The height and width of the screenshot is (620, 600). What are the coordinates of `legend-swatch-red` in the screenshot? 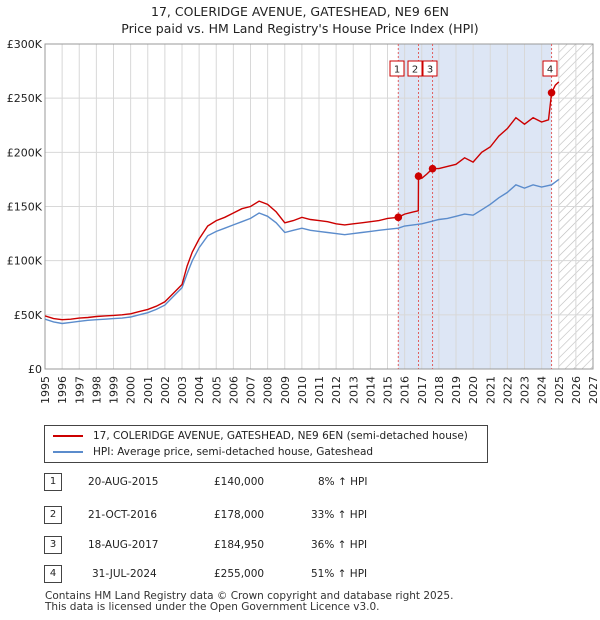 It's located at (68, 436).